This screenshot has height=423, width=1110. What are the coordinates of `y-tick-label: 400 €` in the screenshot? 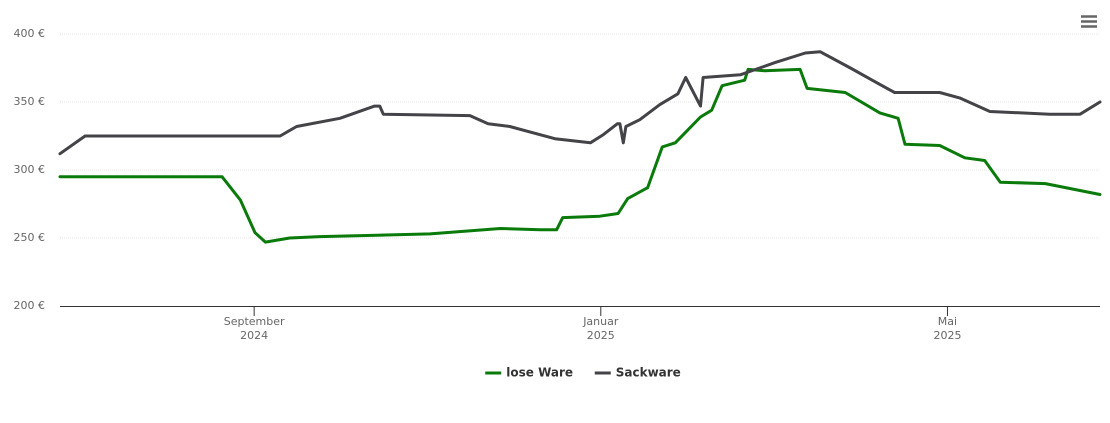 It's located at (30, 33).